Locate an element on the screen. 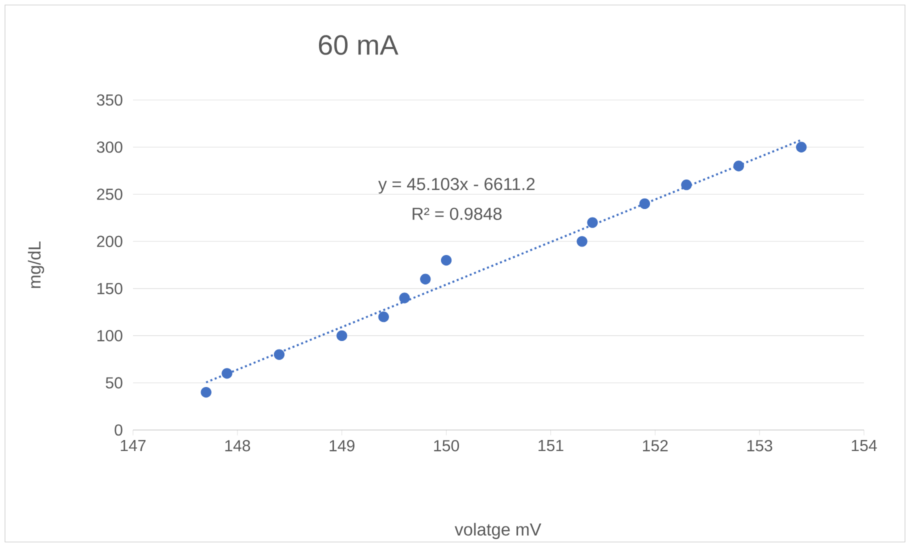  x-tick-label: 147 is located at coordinates (133, 446).